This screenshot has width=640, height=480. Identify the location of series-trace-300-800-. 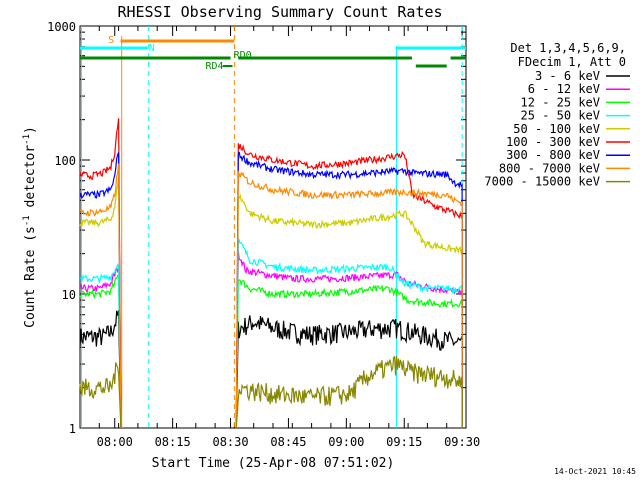
(100, 290).